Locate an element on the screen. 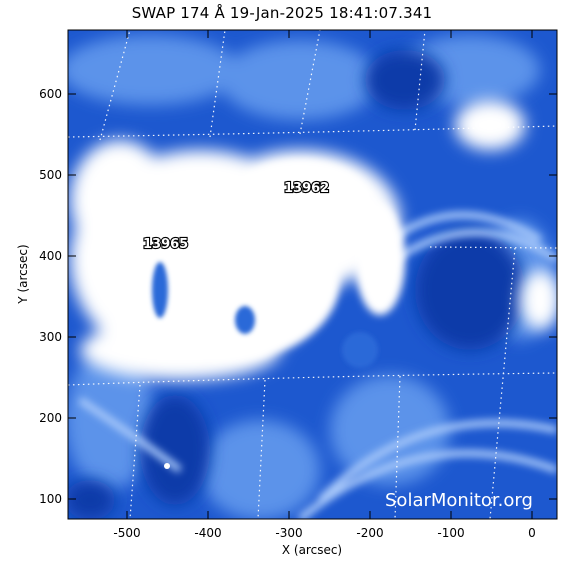  x-tick-label: 0 is located at coordinates (532, 533).